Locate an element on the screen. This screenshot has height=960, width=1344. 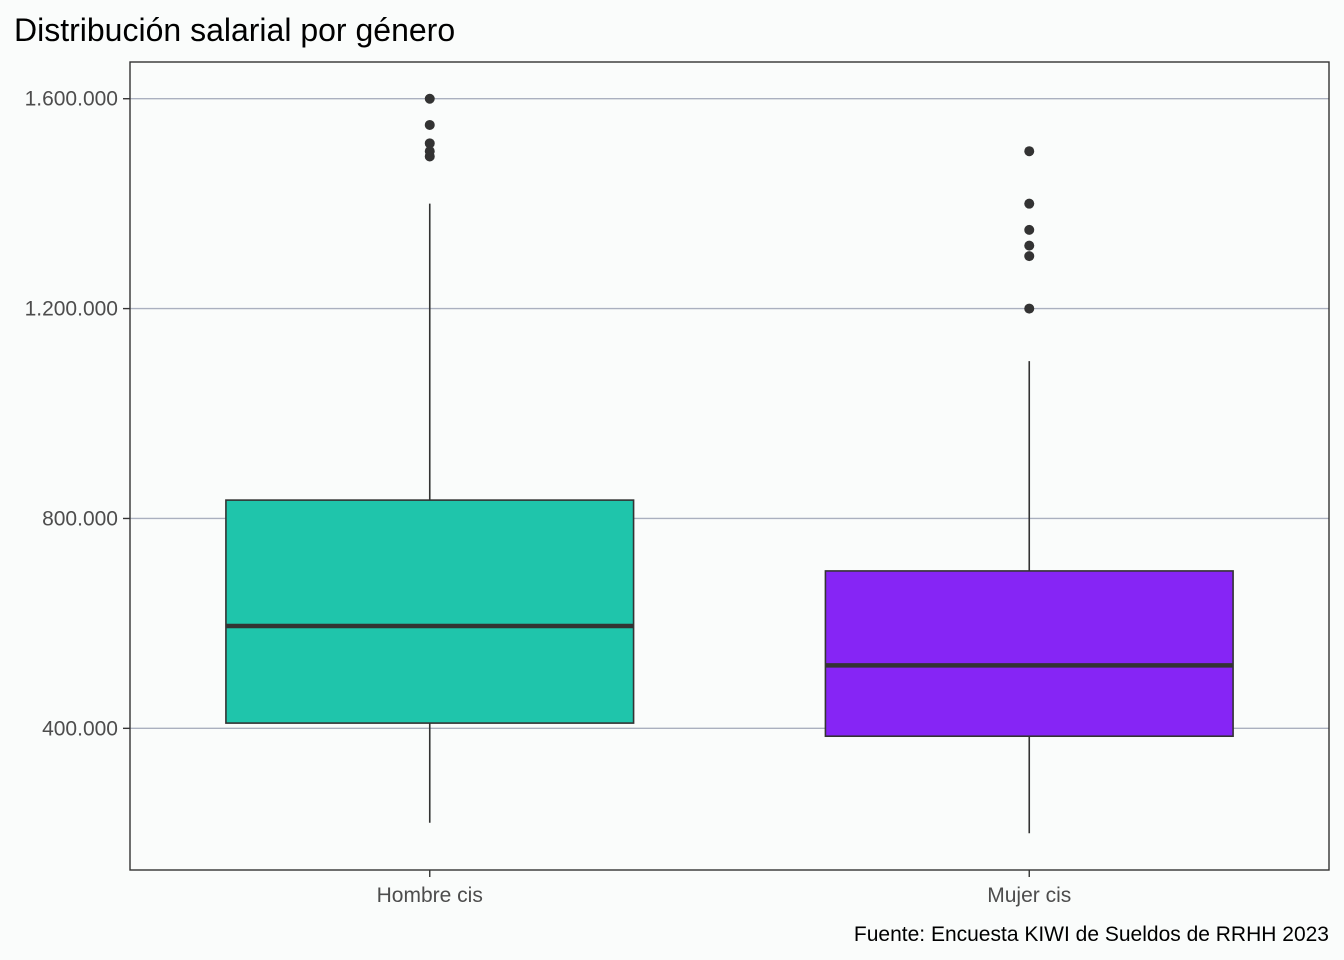
y-tick-label: 1.200.000 is located at coordinates (71, 309).